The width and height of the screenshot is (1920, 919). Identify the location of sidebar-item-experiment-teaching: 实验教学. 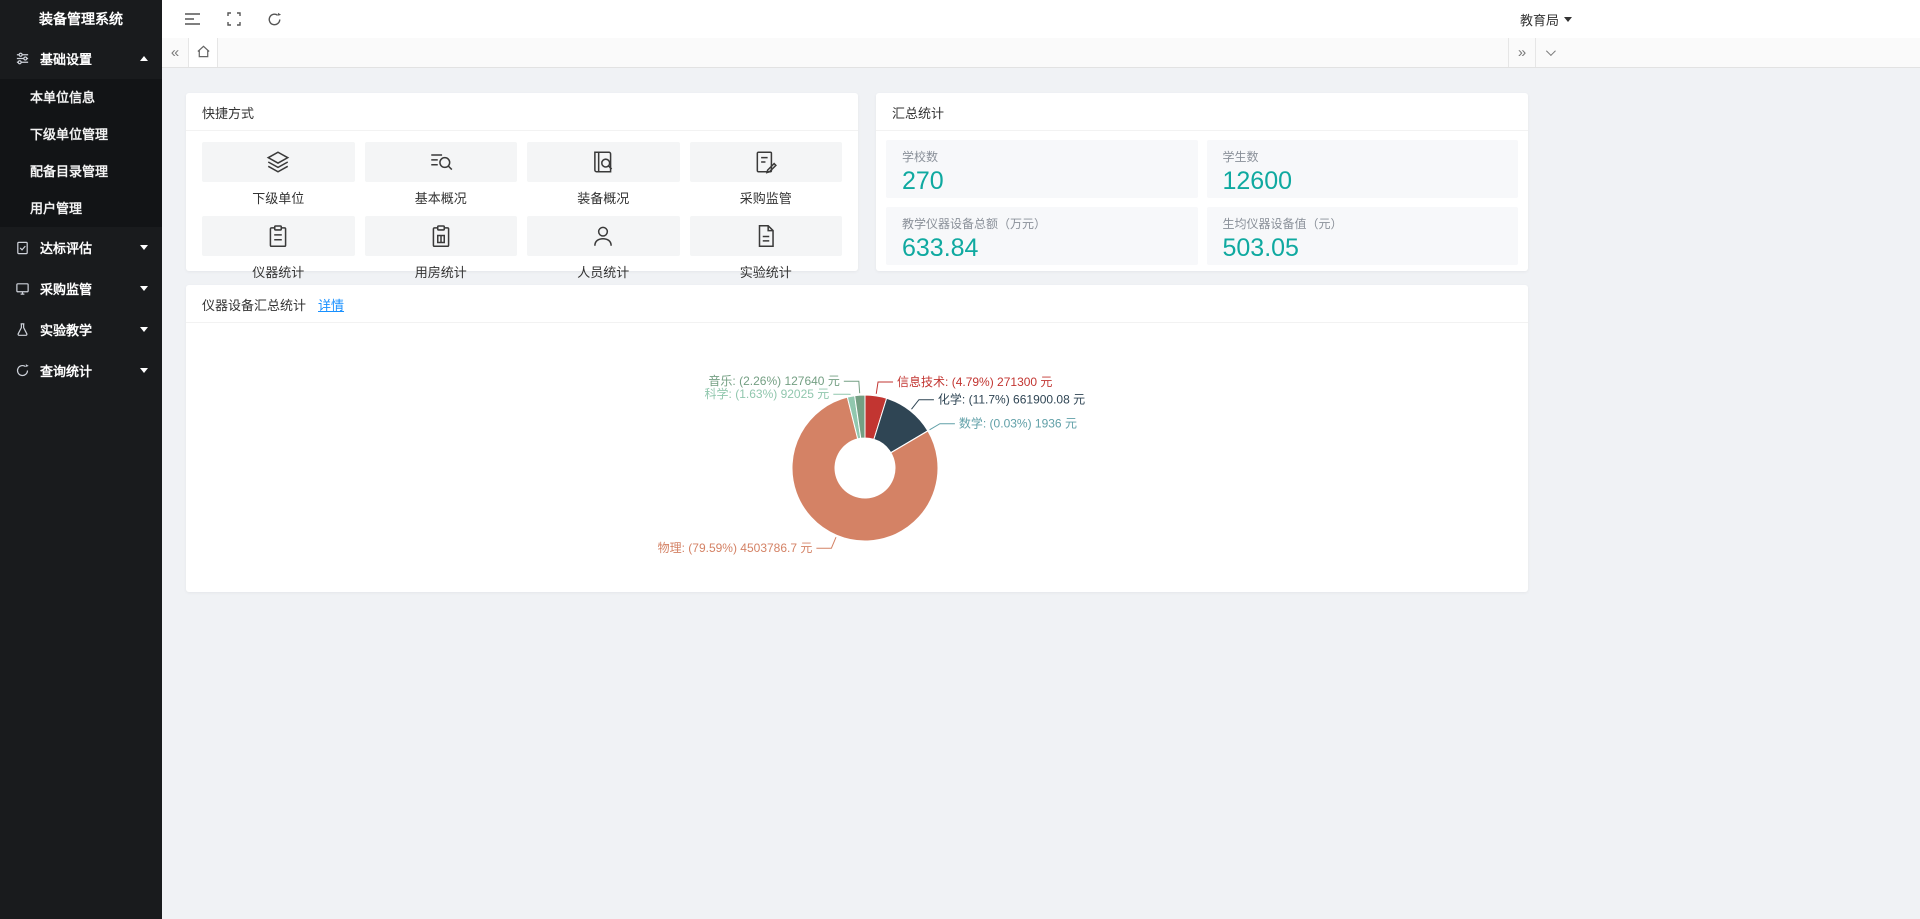
(81, 329).